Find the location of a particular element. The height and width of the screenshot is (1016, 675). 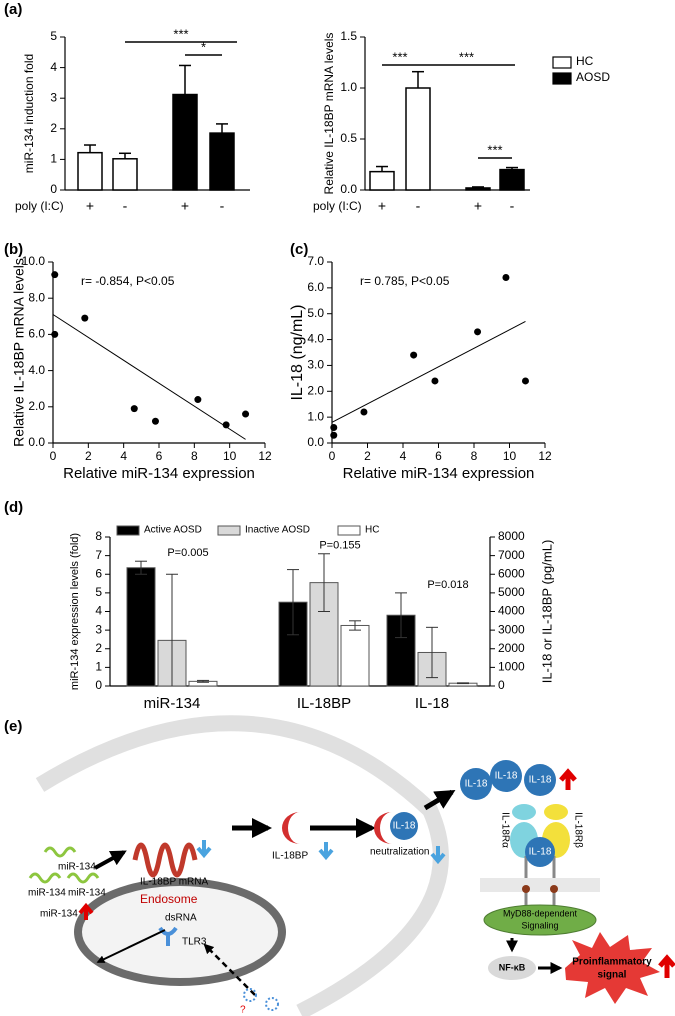

tick-label: 5 is located at coordinates (98, 592).